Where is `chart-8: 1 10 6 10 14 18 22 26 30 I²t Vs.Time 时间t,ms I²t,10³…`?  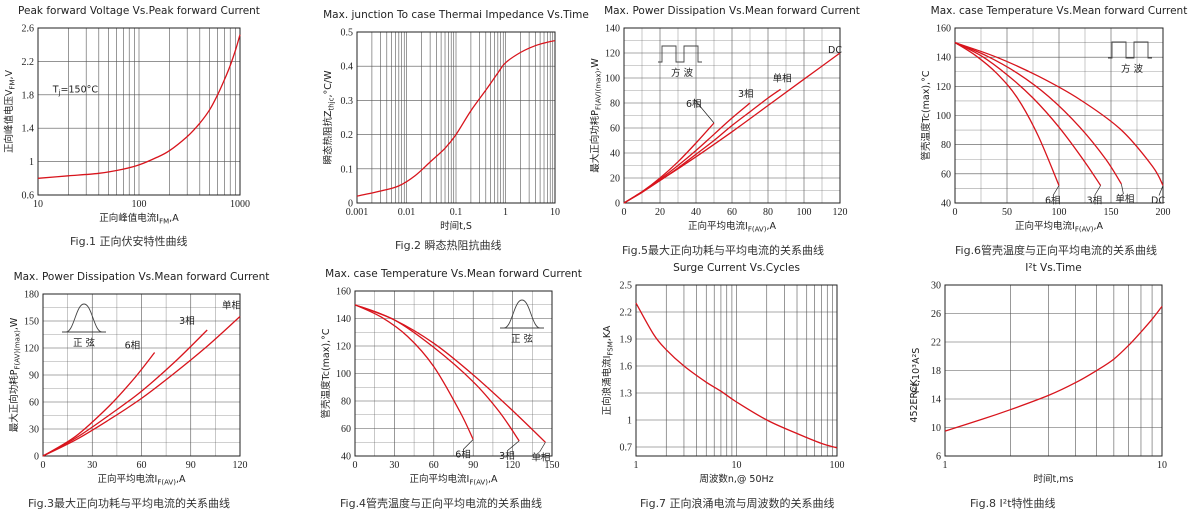 chart-8: 1 10 6 10 14 18 22 26 30 I²t Vs.Time 时间t,ms I²t,10³… is located at coordinates (1038, 386).